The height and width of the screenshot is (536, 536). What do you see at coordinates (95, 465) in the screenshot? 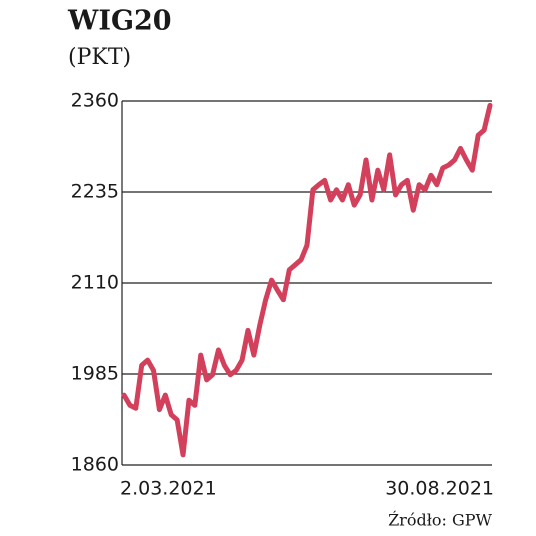
I see `y-tick-label: 1860` at bounding box center [95, 465].